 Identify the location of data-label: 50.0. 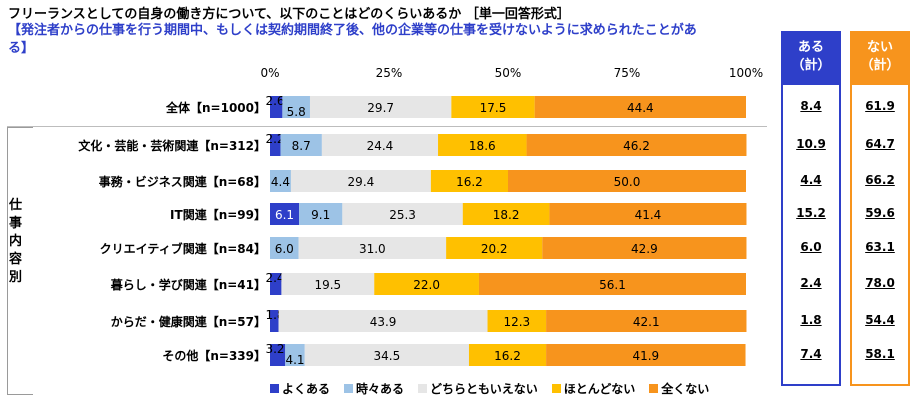
(627, 182).